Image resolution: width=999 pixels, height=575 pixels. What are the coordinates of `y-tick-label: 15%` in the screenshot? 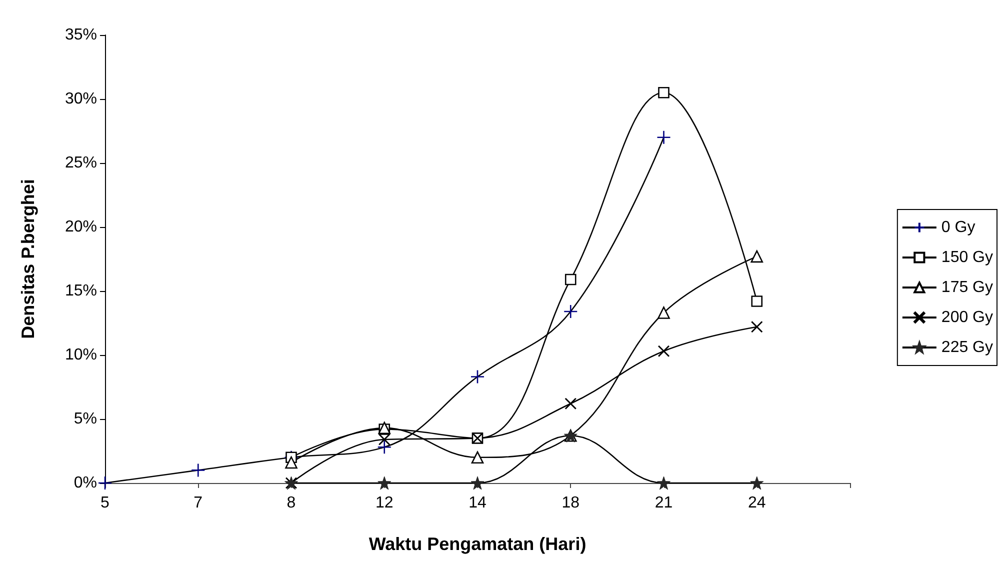 It's located at (80, 291).